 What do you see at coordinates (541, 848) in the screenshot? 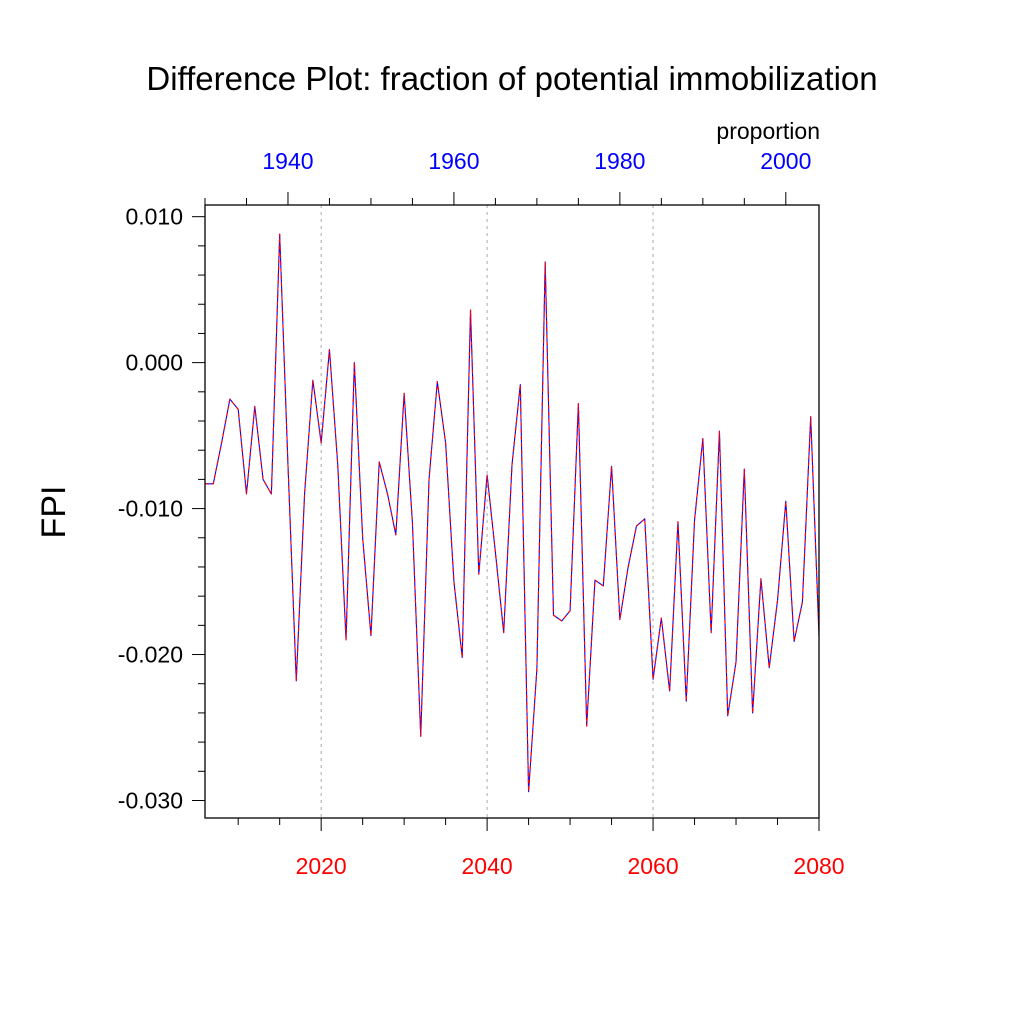
I see `x-axis-bottom: 2020 2040 2060 2080` at bounding box center [541, 848].